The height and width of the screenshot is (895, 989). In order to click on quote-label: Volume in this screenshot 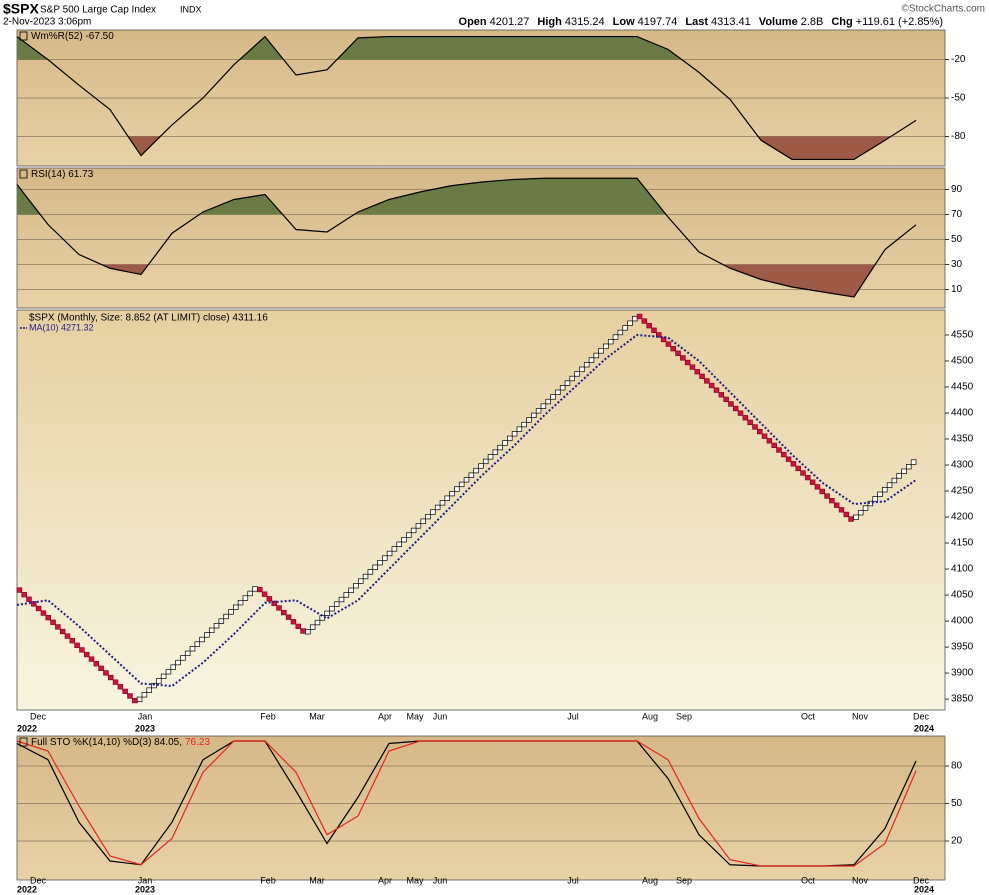, I will do `click(778, 22)`.